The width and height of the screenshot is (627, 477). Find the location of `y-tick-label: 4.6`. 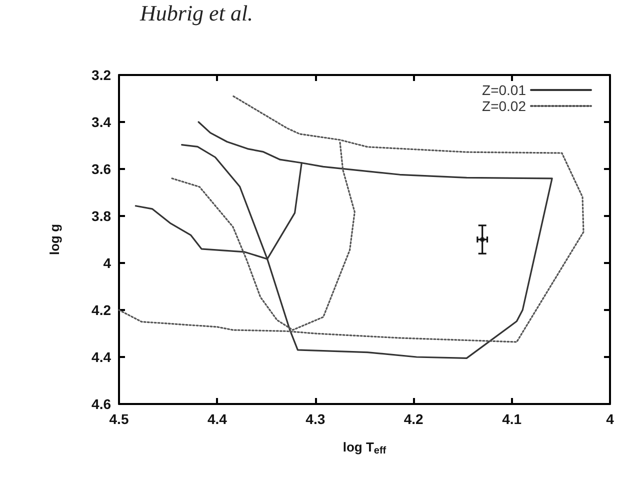

y-tick-label: 4.6 is located at coordinates (102, 404).